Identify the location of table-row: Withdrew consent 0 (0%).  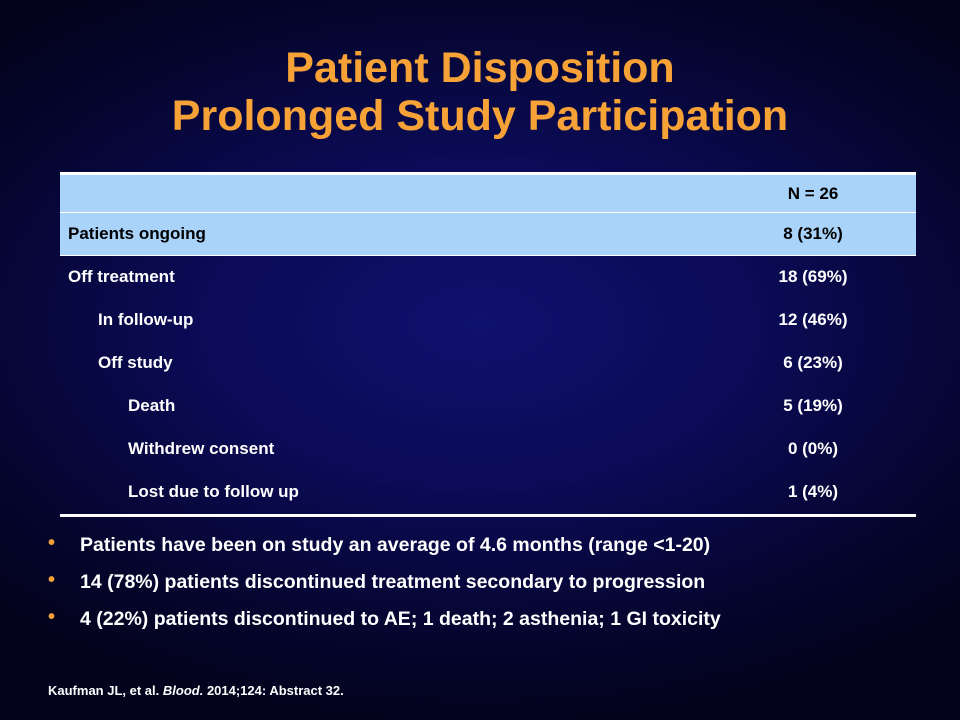
(488, 449).